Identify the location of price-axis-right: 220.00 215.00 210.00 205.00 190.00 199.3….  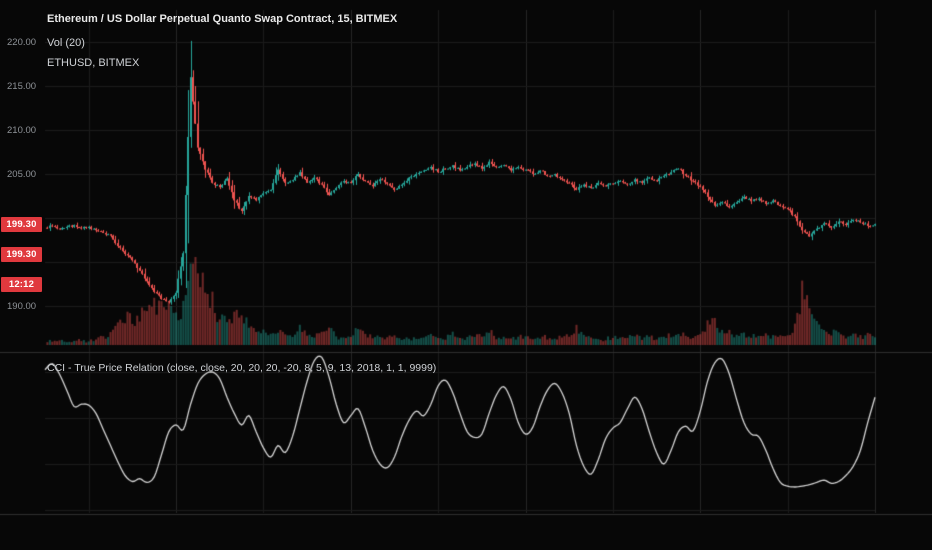
(903, 176).